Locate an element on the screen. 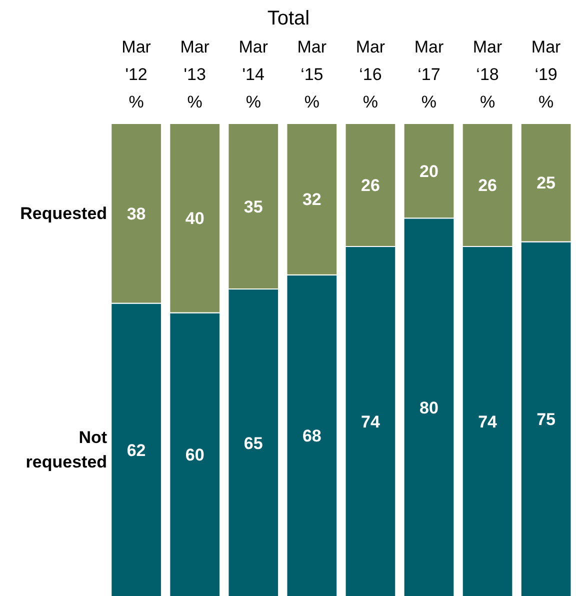 The image size is (576, 596). series-label: Requested is located at coordinates (64, 213).